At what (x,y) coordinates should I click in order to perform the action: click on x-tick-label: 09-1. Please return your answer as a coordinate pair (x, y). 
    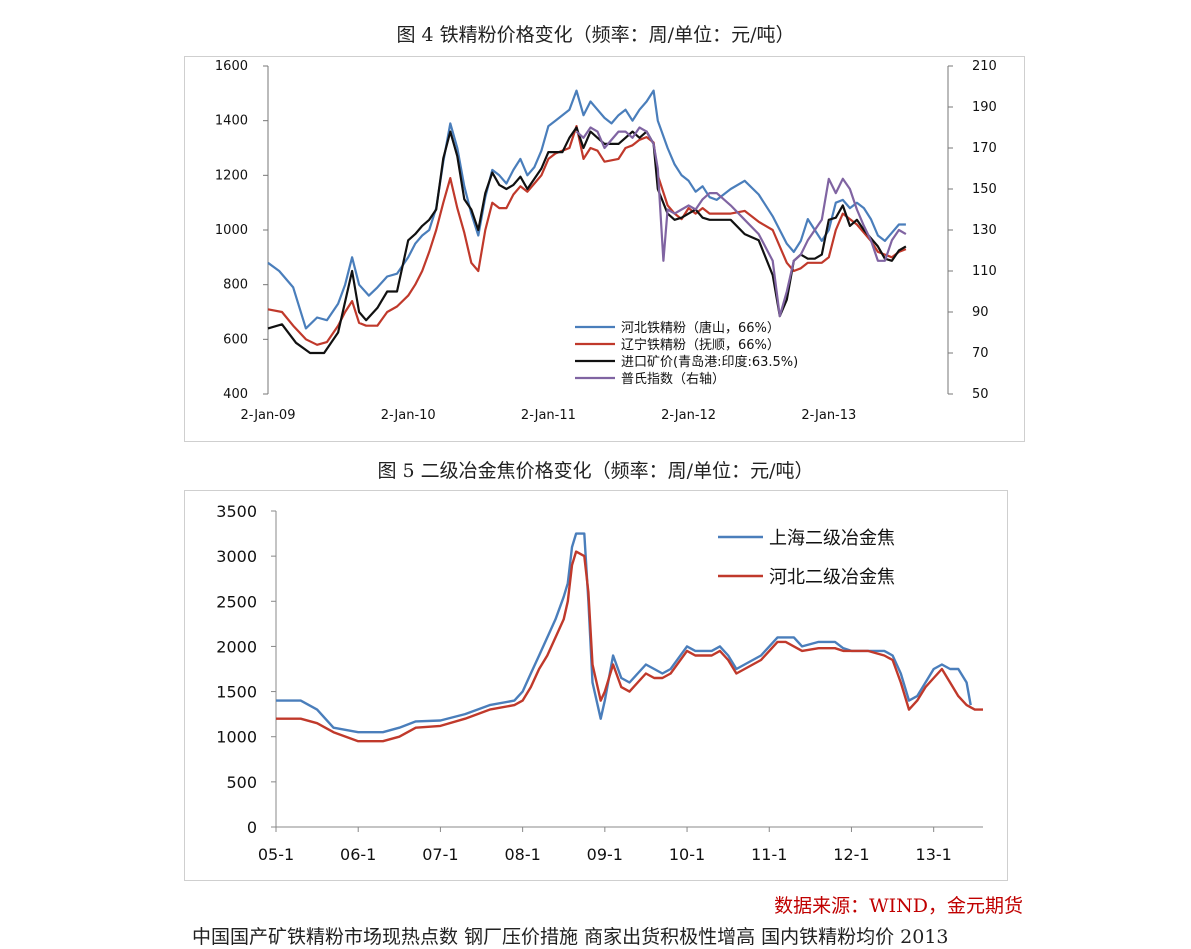
    Looking at the image, I should click on (605, 854).